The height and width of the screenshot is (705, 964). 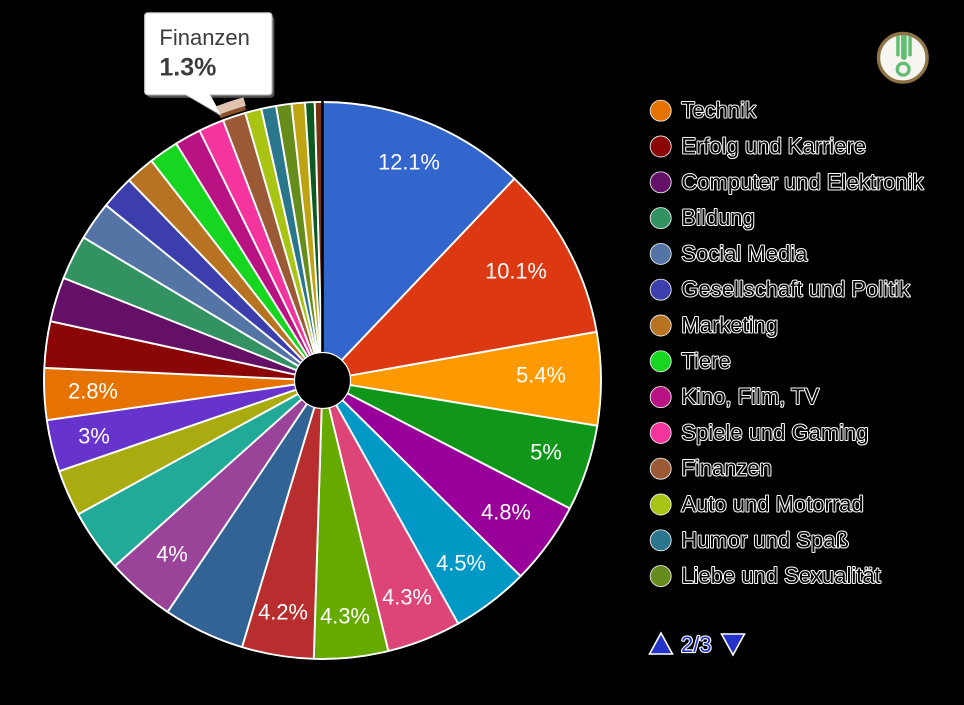 I want to click on svg-text: Spiele und Gaming, so click(x=774, y=432).